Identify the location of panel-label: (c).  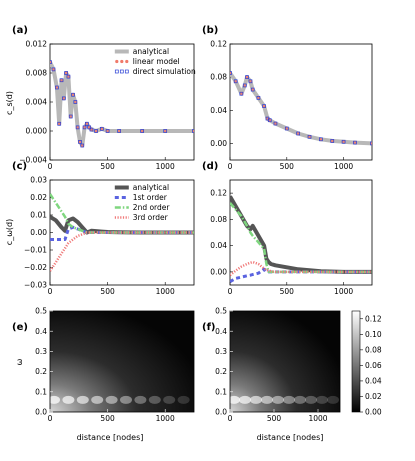
(19, 166).